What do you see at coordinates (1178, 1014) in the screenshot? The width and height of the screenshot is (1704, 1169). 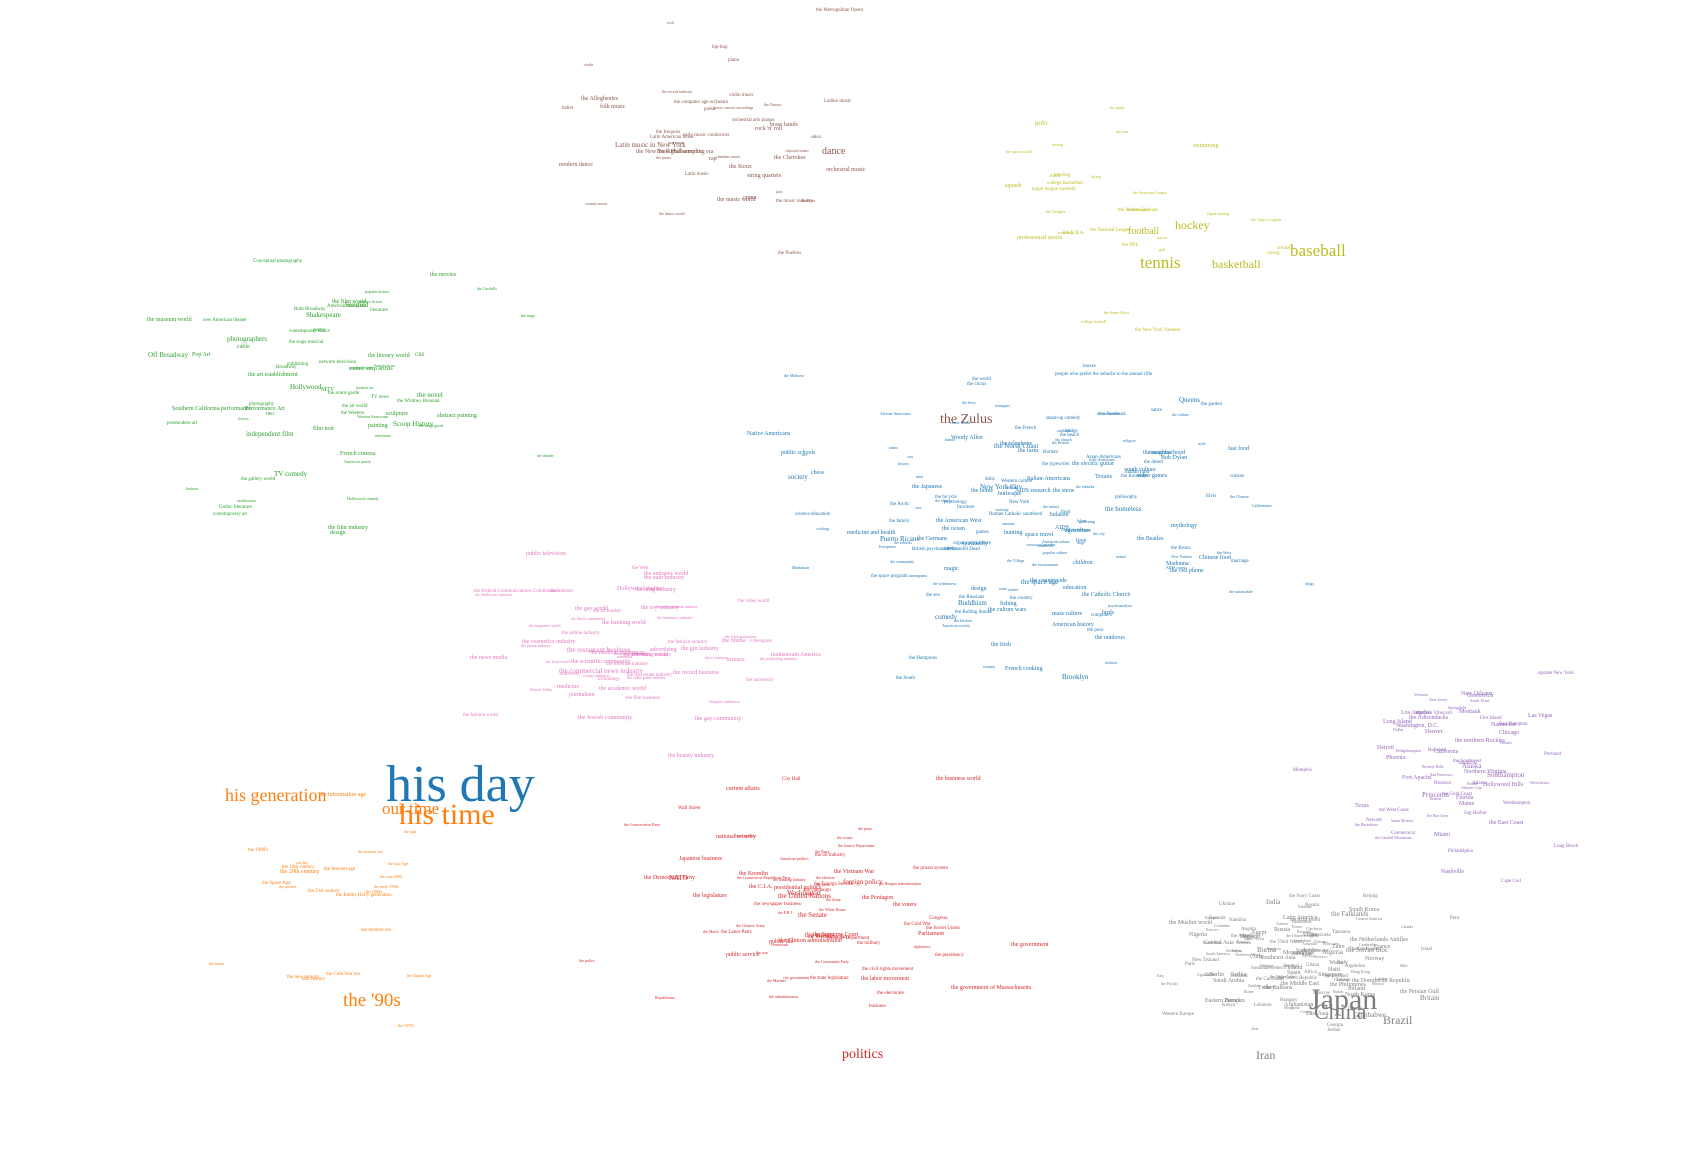 I see `cloud-term: Western Europe` at bounding box center [1178, 1014].